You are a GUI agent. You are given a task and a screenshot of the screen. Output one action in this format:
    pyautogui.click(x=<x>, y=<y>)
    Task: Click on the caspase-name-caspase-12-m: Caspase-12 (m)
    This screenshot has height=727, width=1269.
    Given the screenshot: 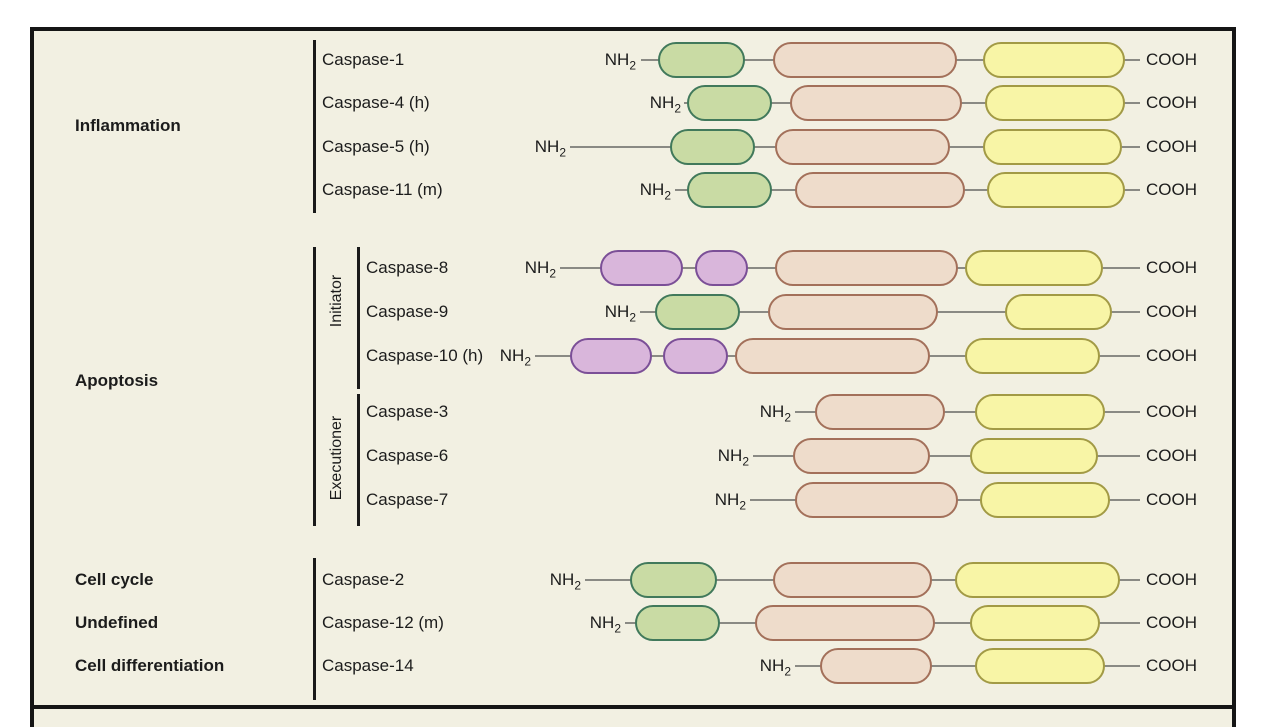 What is the action you would take?
    pyautogui.click(x=383, y=622)
    